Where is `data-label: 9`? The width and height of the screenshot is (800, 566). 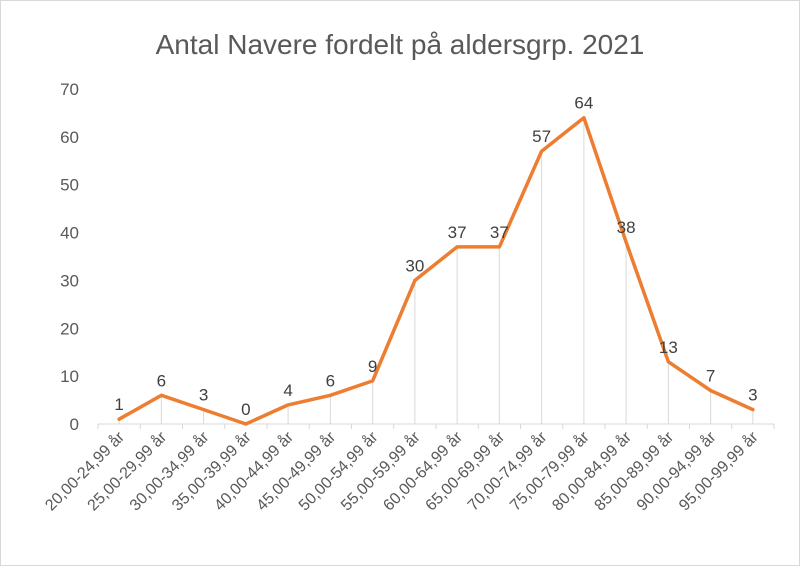
data-label: 9 is located at coordinates (372, 366).